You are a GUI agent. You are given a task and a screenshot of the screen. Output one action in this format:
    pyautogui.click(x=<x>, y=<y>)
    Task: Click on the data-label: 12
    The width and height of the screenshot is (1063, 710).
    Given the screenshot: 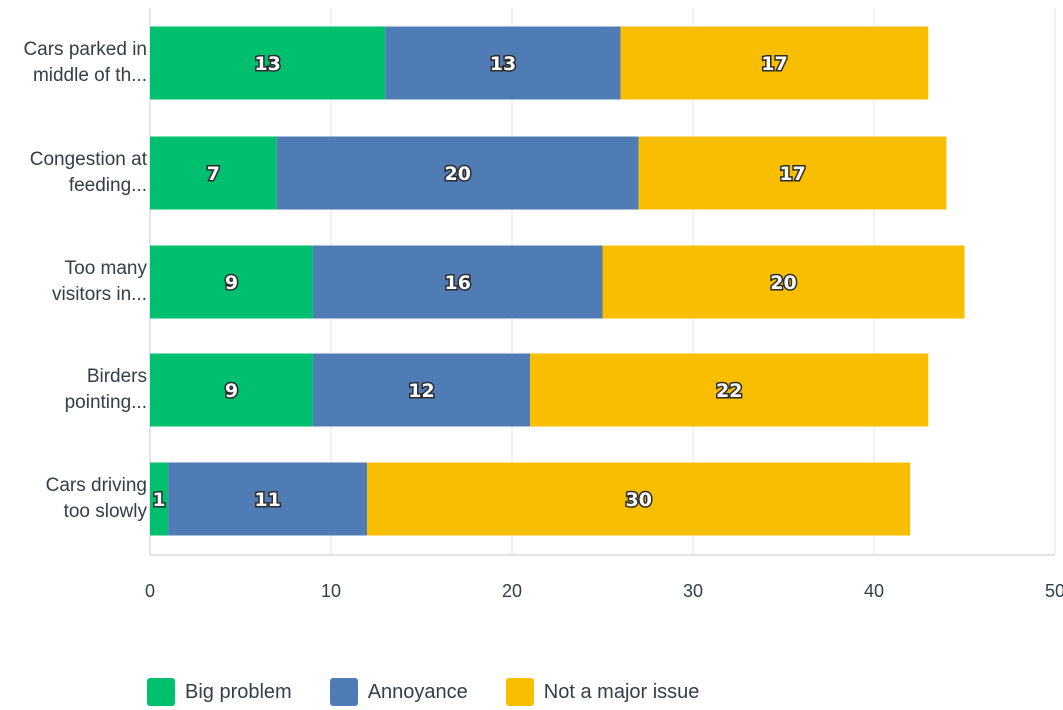 What is the action you would take?
    pyautogui.click(x=421, y=391)
    